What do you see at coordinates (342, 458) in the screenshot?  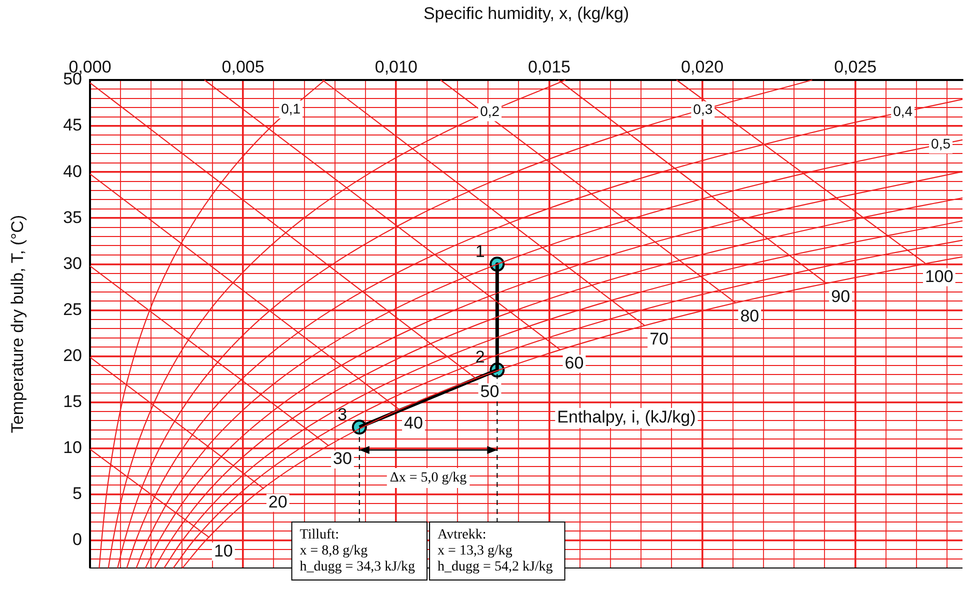 I see `annotation: 30` at bounding box center [342, 458].